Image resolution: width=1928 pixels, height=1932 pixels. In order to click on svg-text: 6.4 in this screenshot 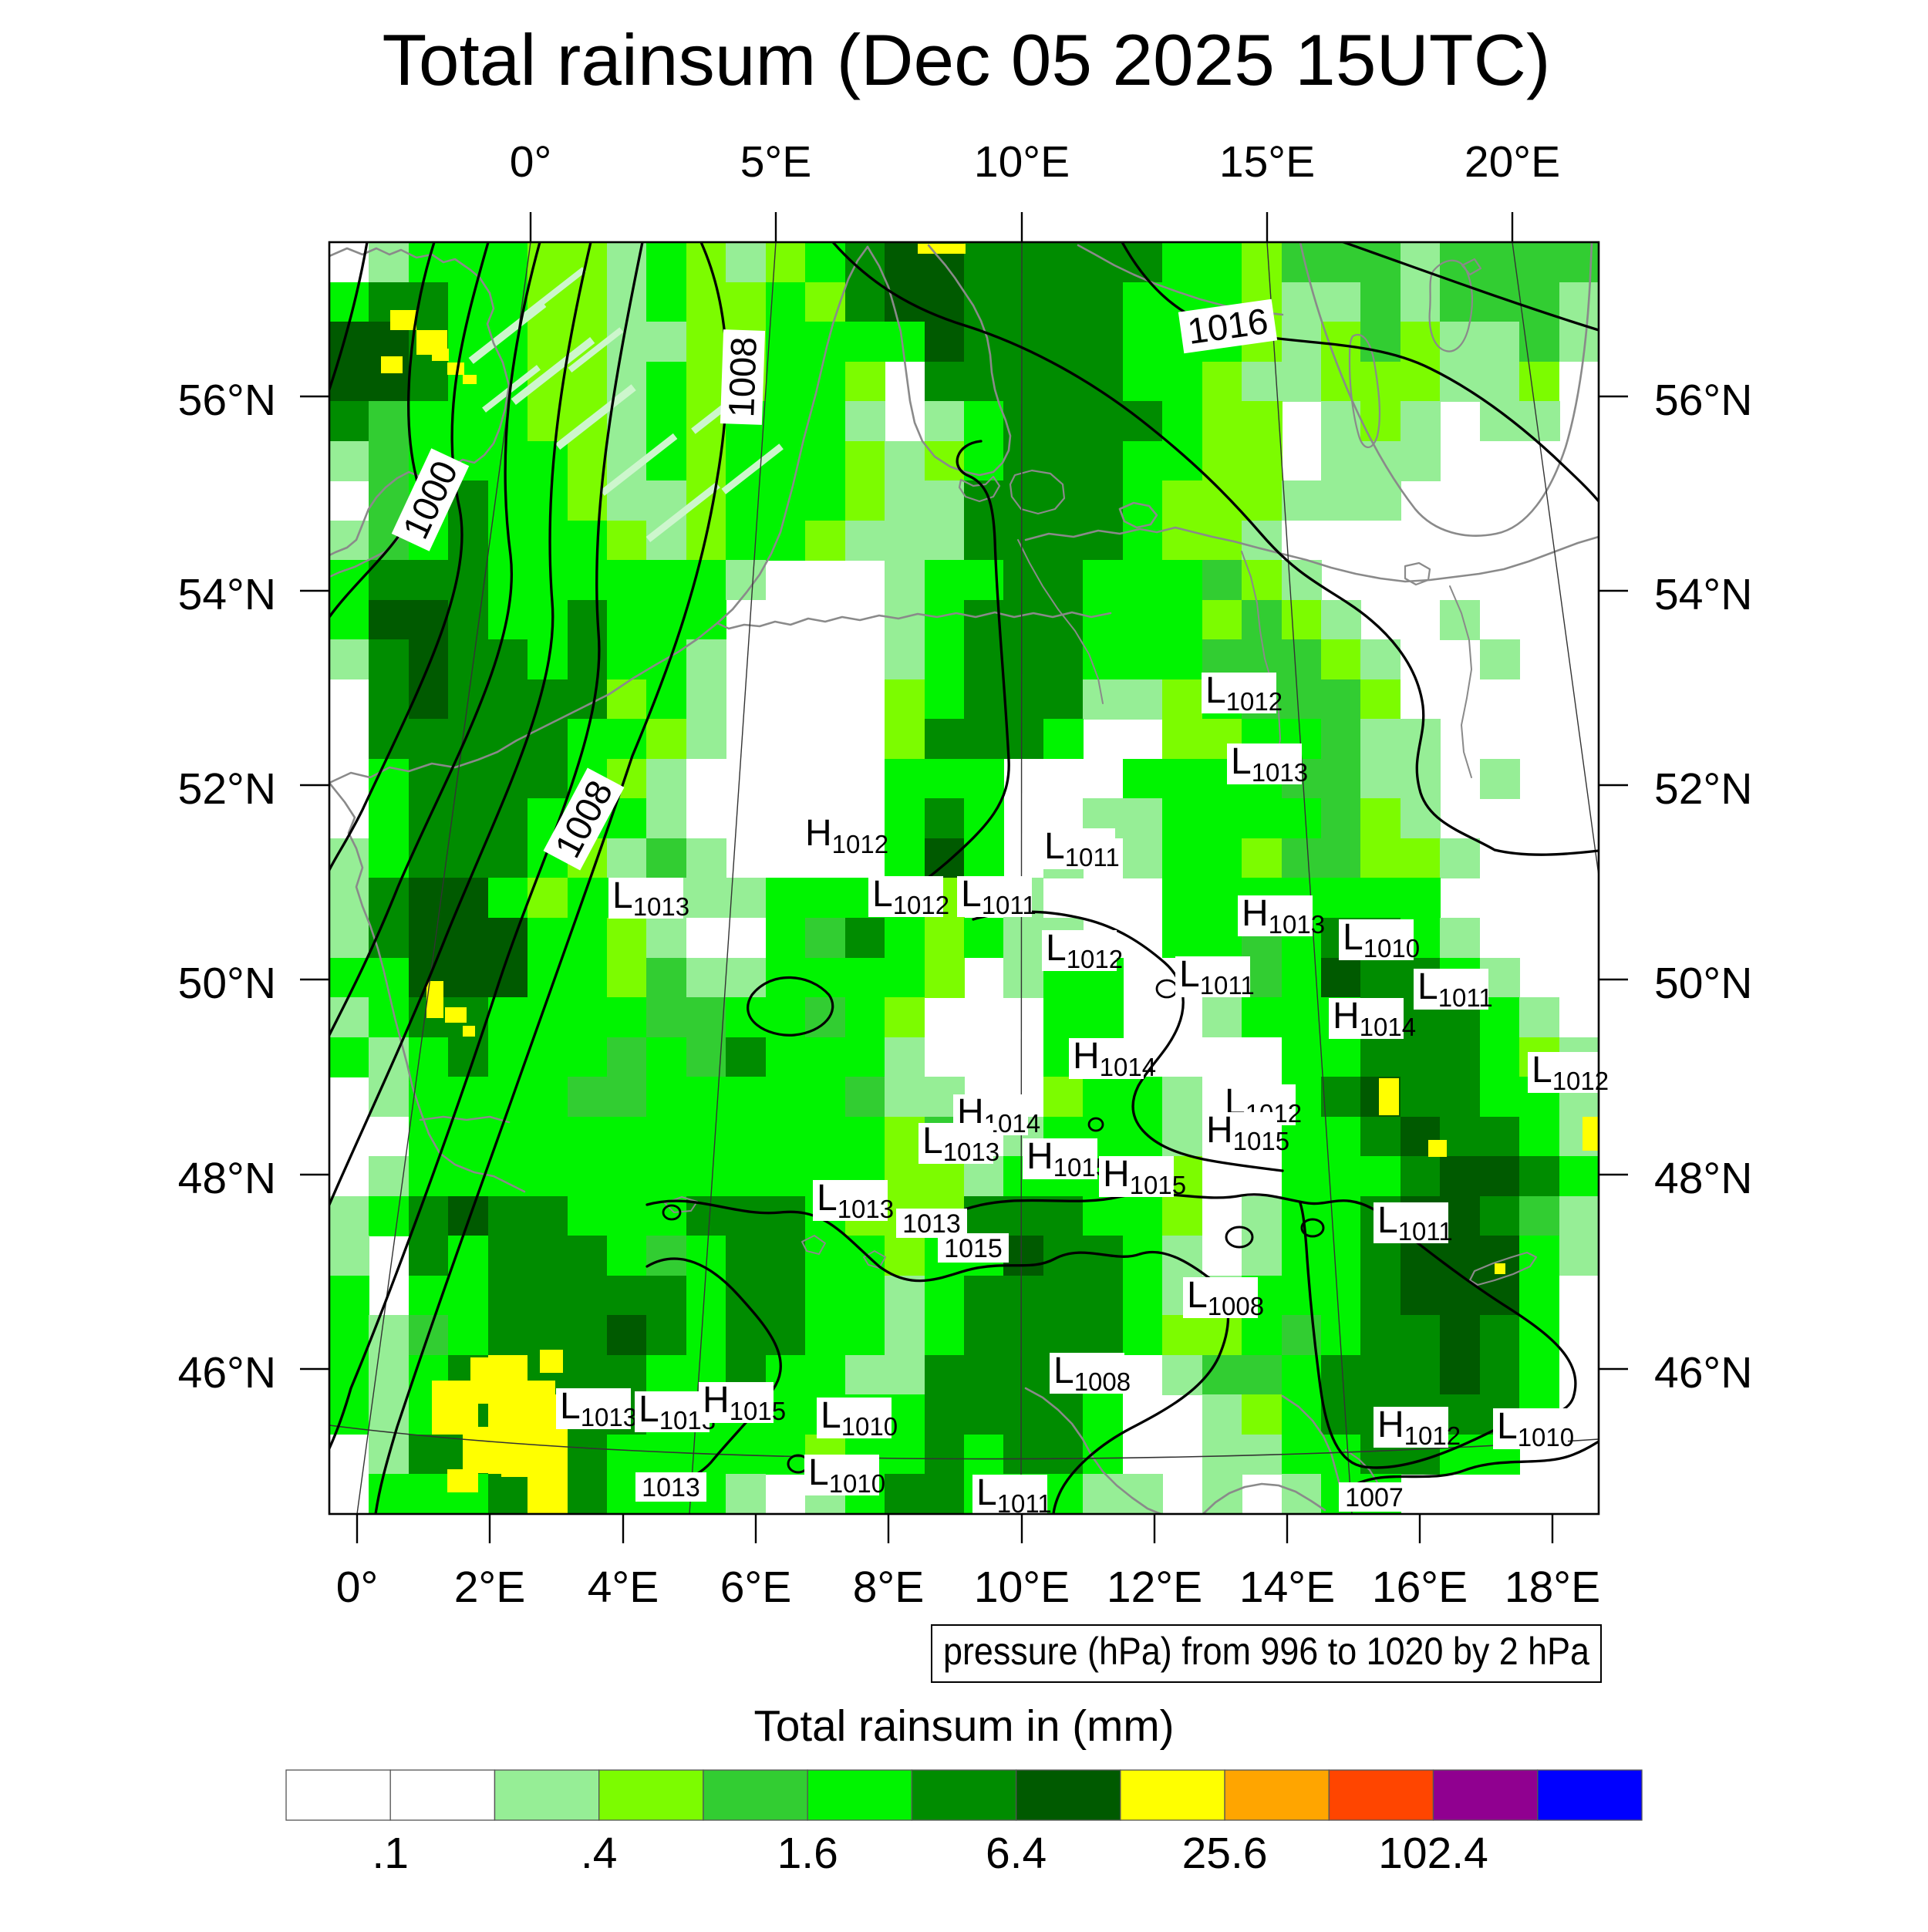, I will do `click(1016, 1853)`.